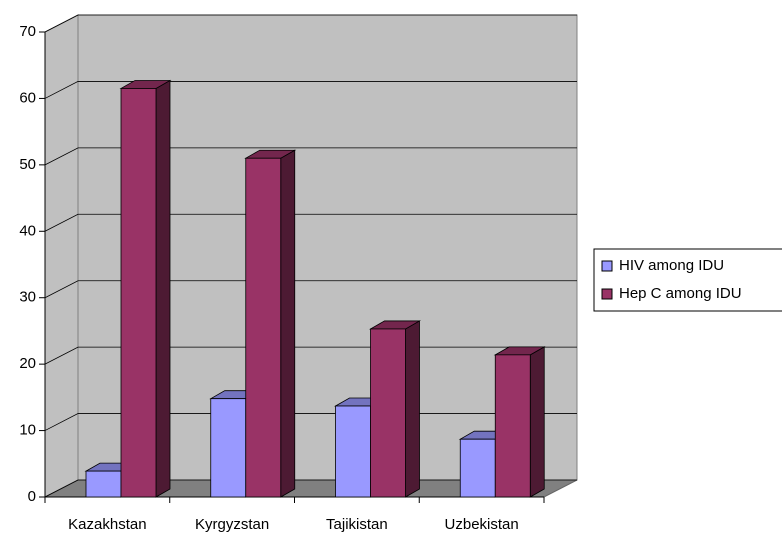 This screenshot has width=782, height=535. I want to click on y-tick-label: 30, so click(27, 297).